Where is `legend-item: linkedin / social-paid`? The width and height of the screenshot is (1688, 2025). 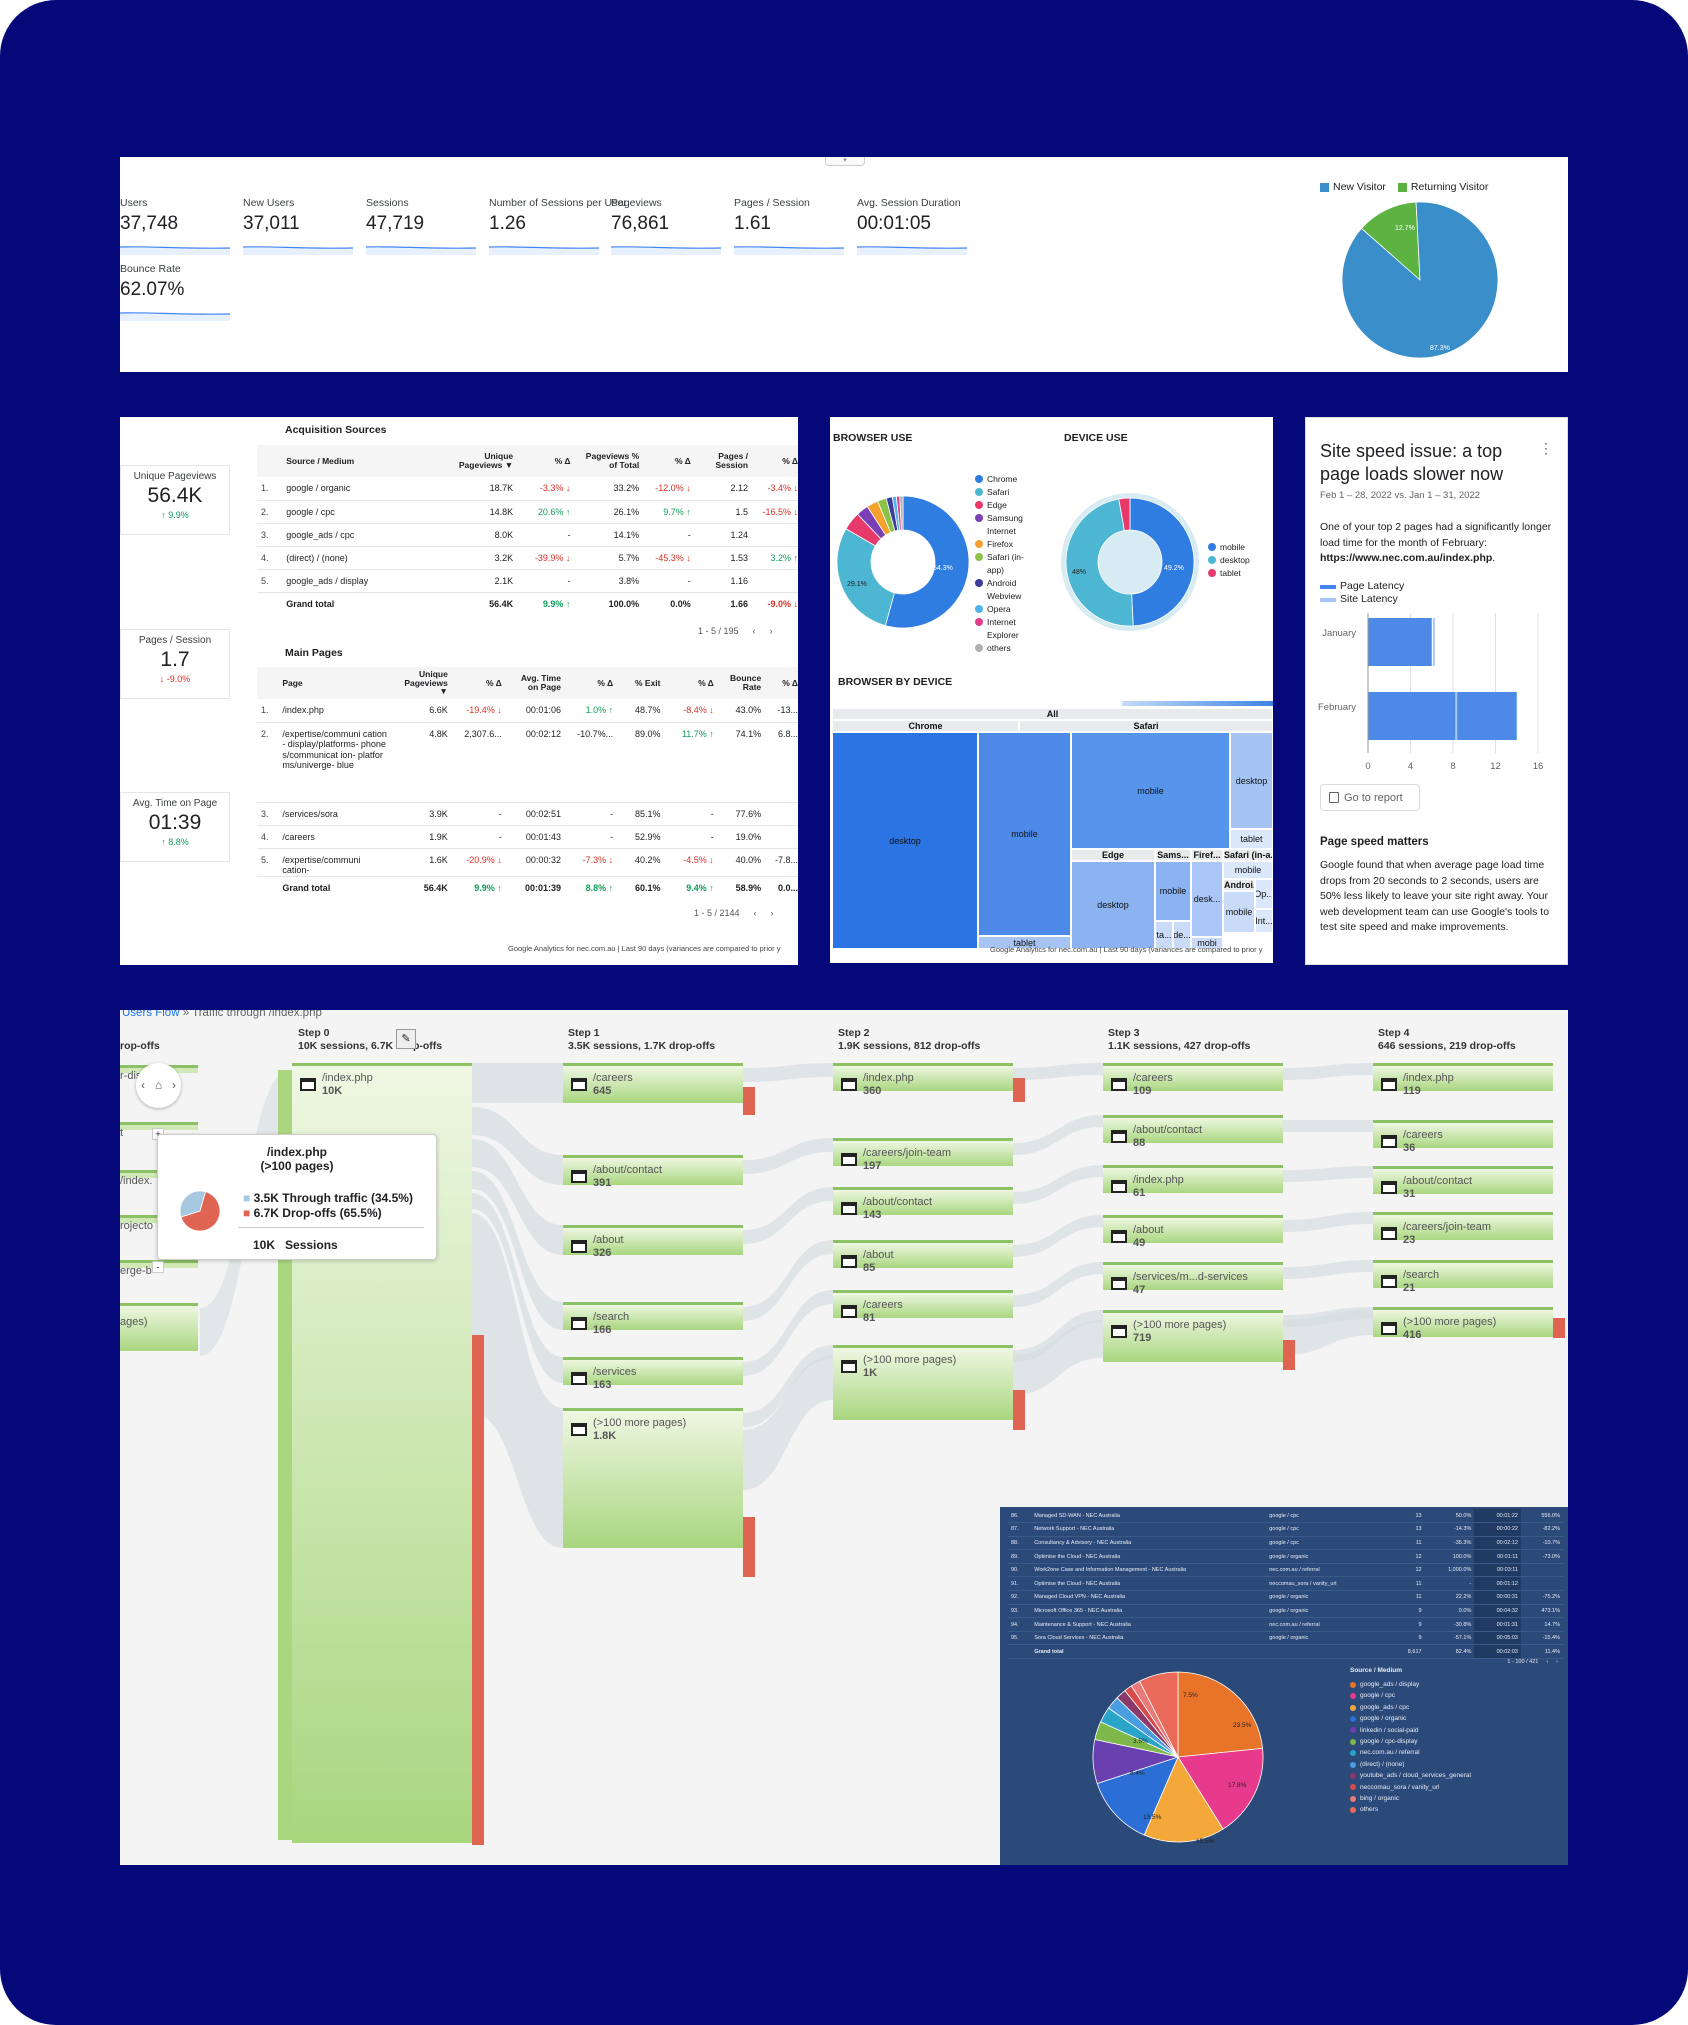
legend-item: linkedin / social-paid is located at coordinates (1410, 1730).